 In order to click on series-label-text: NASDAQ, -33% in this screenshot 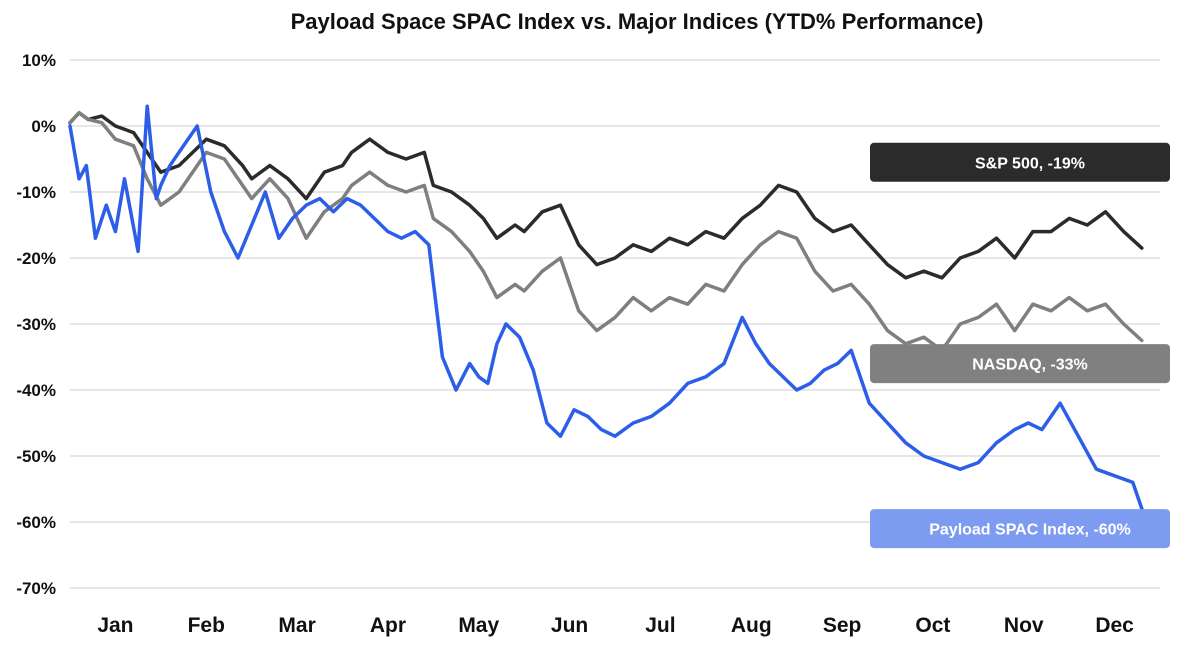, I will do `click(1030, 365)`.